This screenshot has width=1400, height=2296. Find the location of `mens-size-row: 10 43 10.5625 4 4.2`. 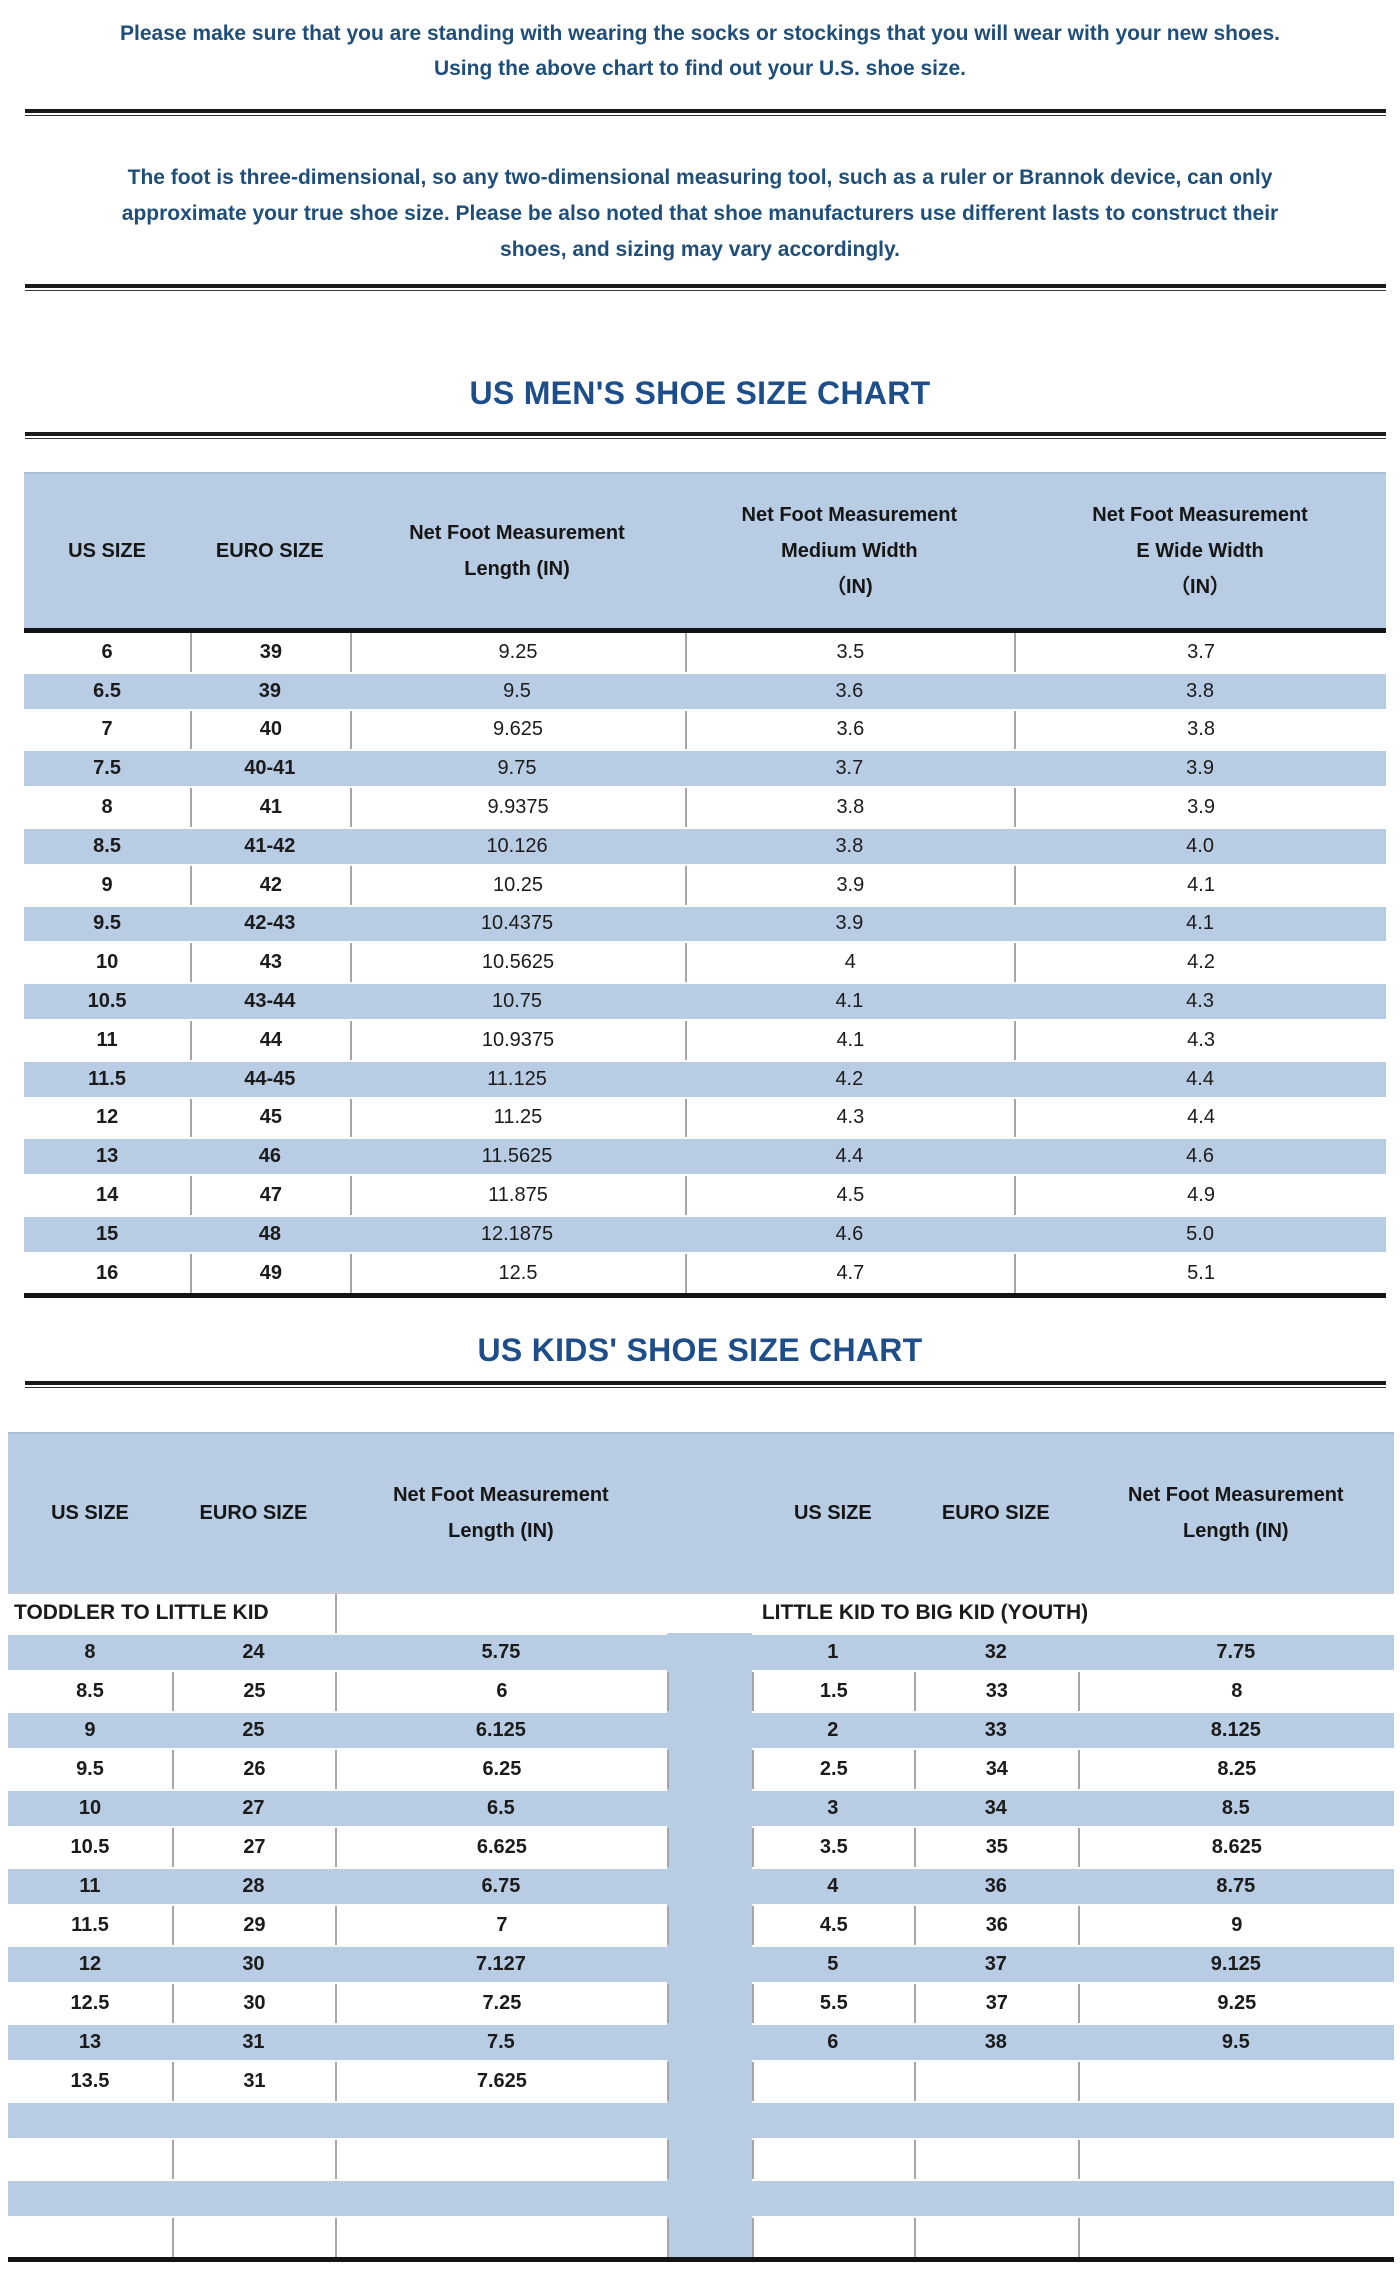

mens-size-row: 10 43 10.5625 4 4.2 is located at coordinates (705, 963).